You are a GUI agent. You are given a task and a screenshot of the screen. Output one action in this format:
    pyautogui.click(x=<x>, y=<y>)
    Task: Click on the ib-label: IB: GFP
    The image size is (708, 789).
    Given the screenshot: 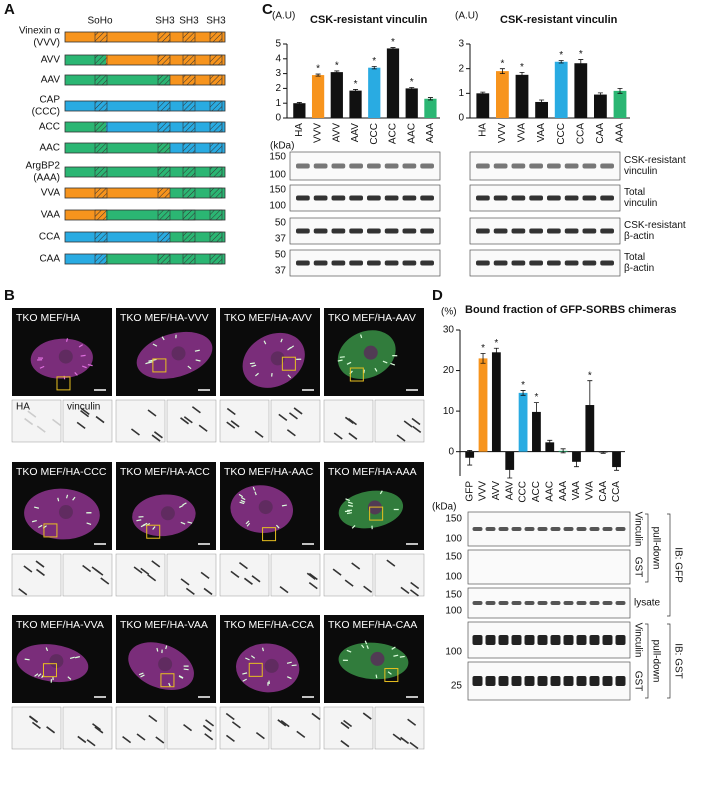 What is the action you would take?
    pyautogui.click(x=677, y=565)
    